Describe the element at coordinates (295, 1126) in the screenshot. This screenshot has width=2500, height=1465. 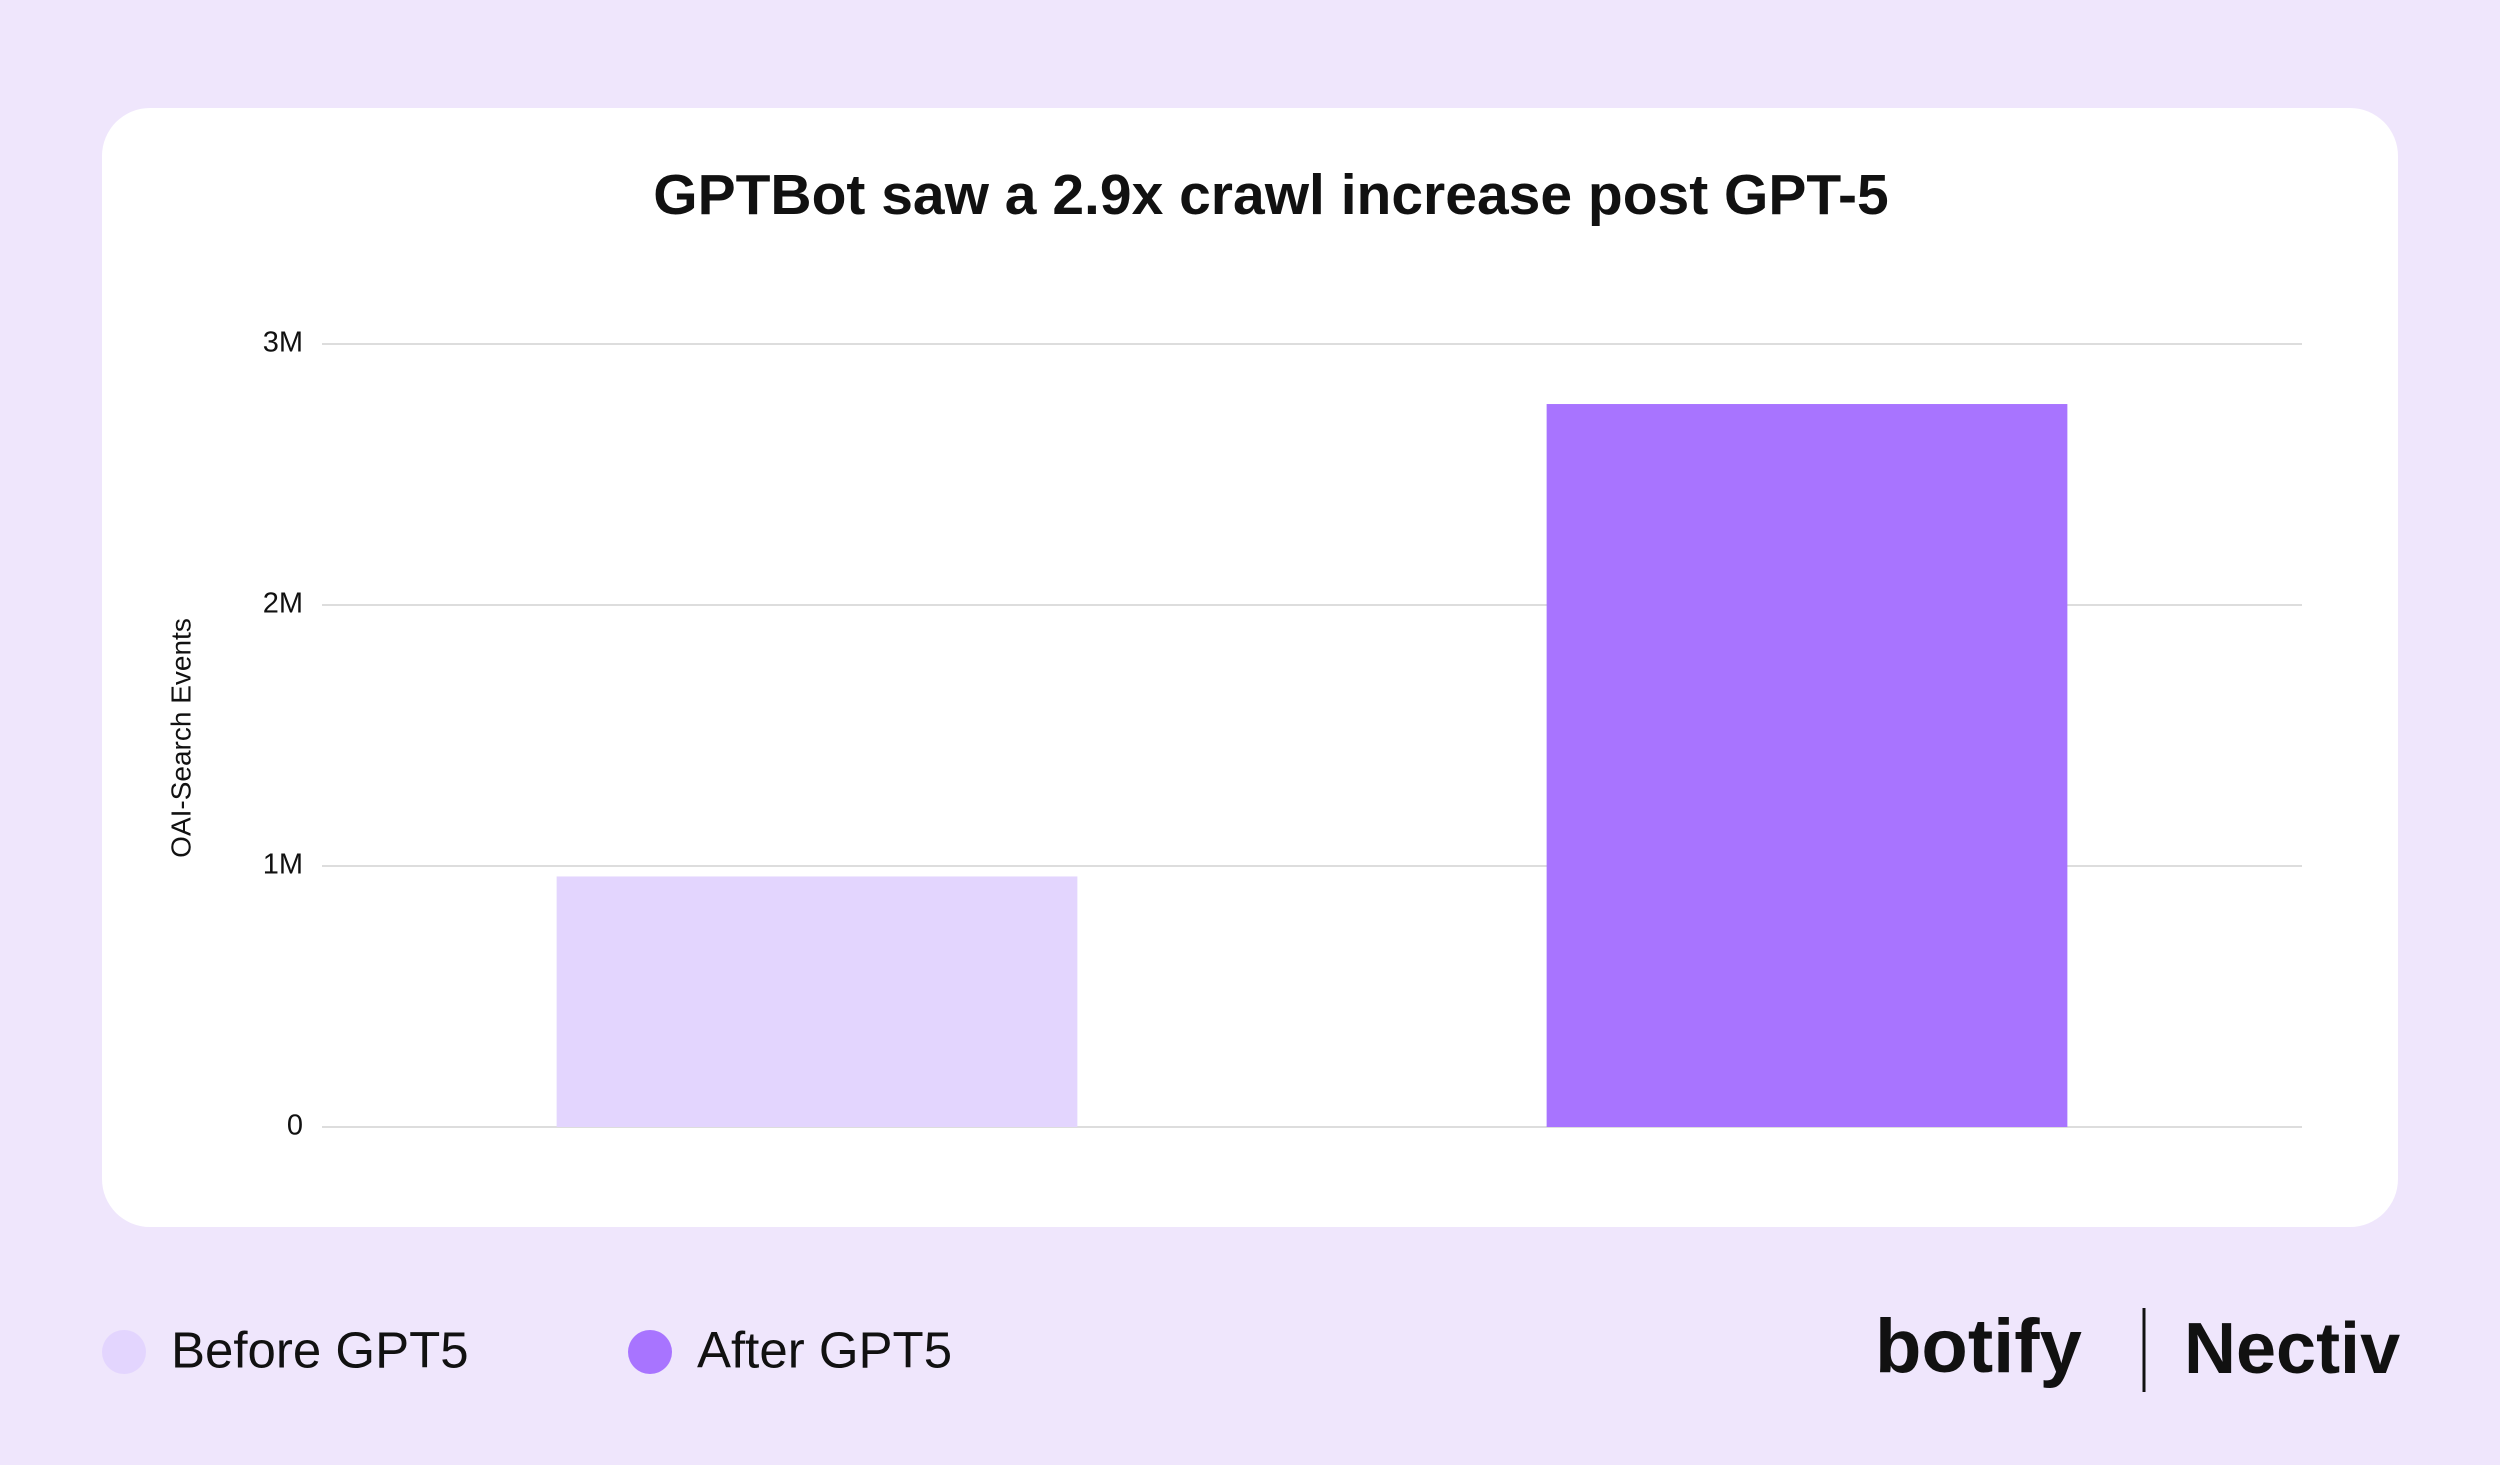
I see `y-tick-label: 0` at that location.